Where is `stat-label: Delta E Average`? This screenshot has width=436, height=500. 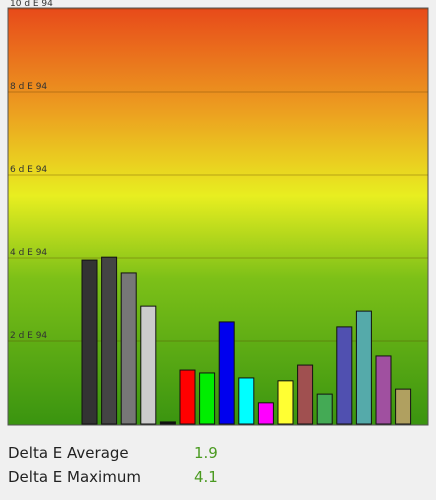
stat-label: Delta E Average is located at coordinates (68, 453).